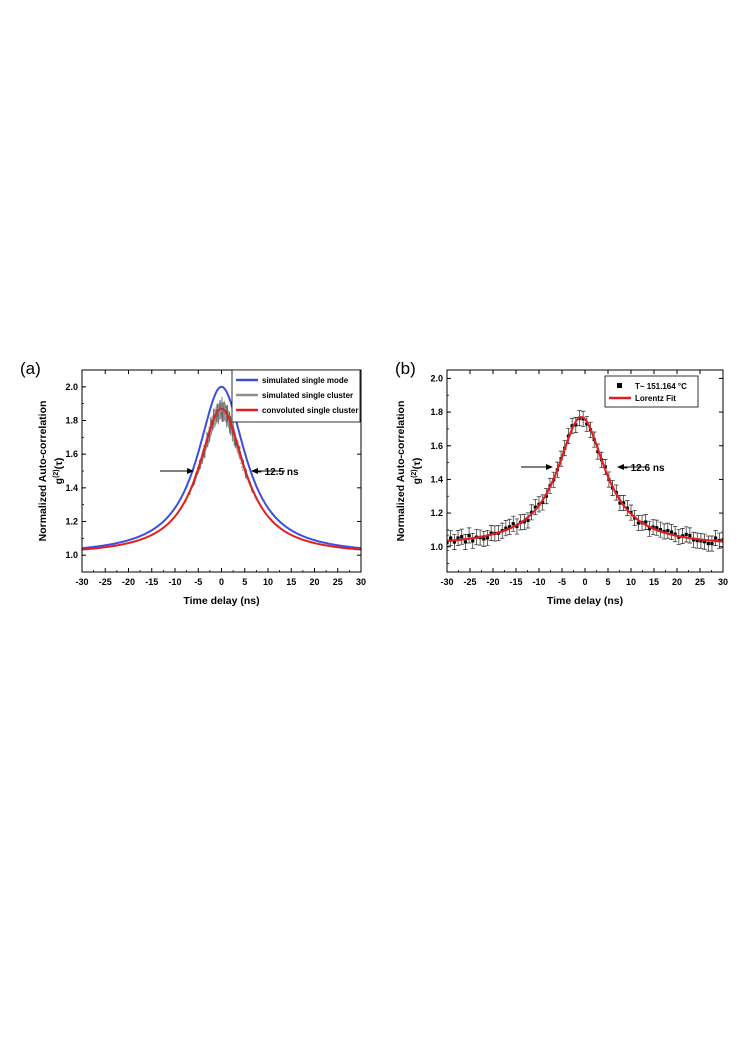 The image size is (747, 1056). What do you see at coordinates (661, 386) in the screenshot?
I see `legend-entry: T~ 151.164 °C` at bounding box center [661, 386].